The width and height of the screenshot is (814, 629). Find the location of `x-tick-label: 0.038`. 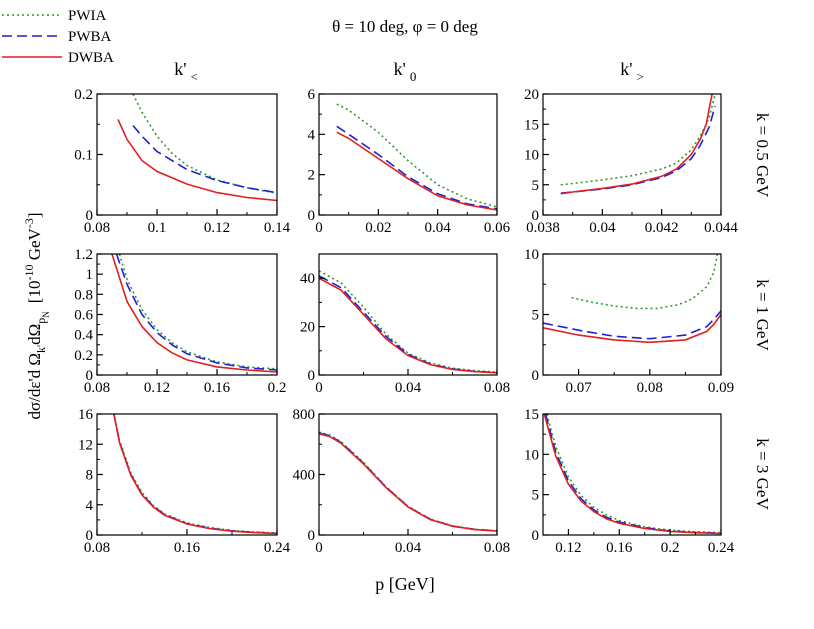

x-tick-label: 0.038 is located at coordinates (543, 228).